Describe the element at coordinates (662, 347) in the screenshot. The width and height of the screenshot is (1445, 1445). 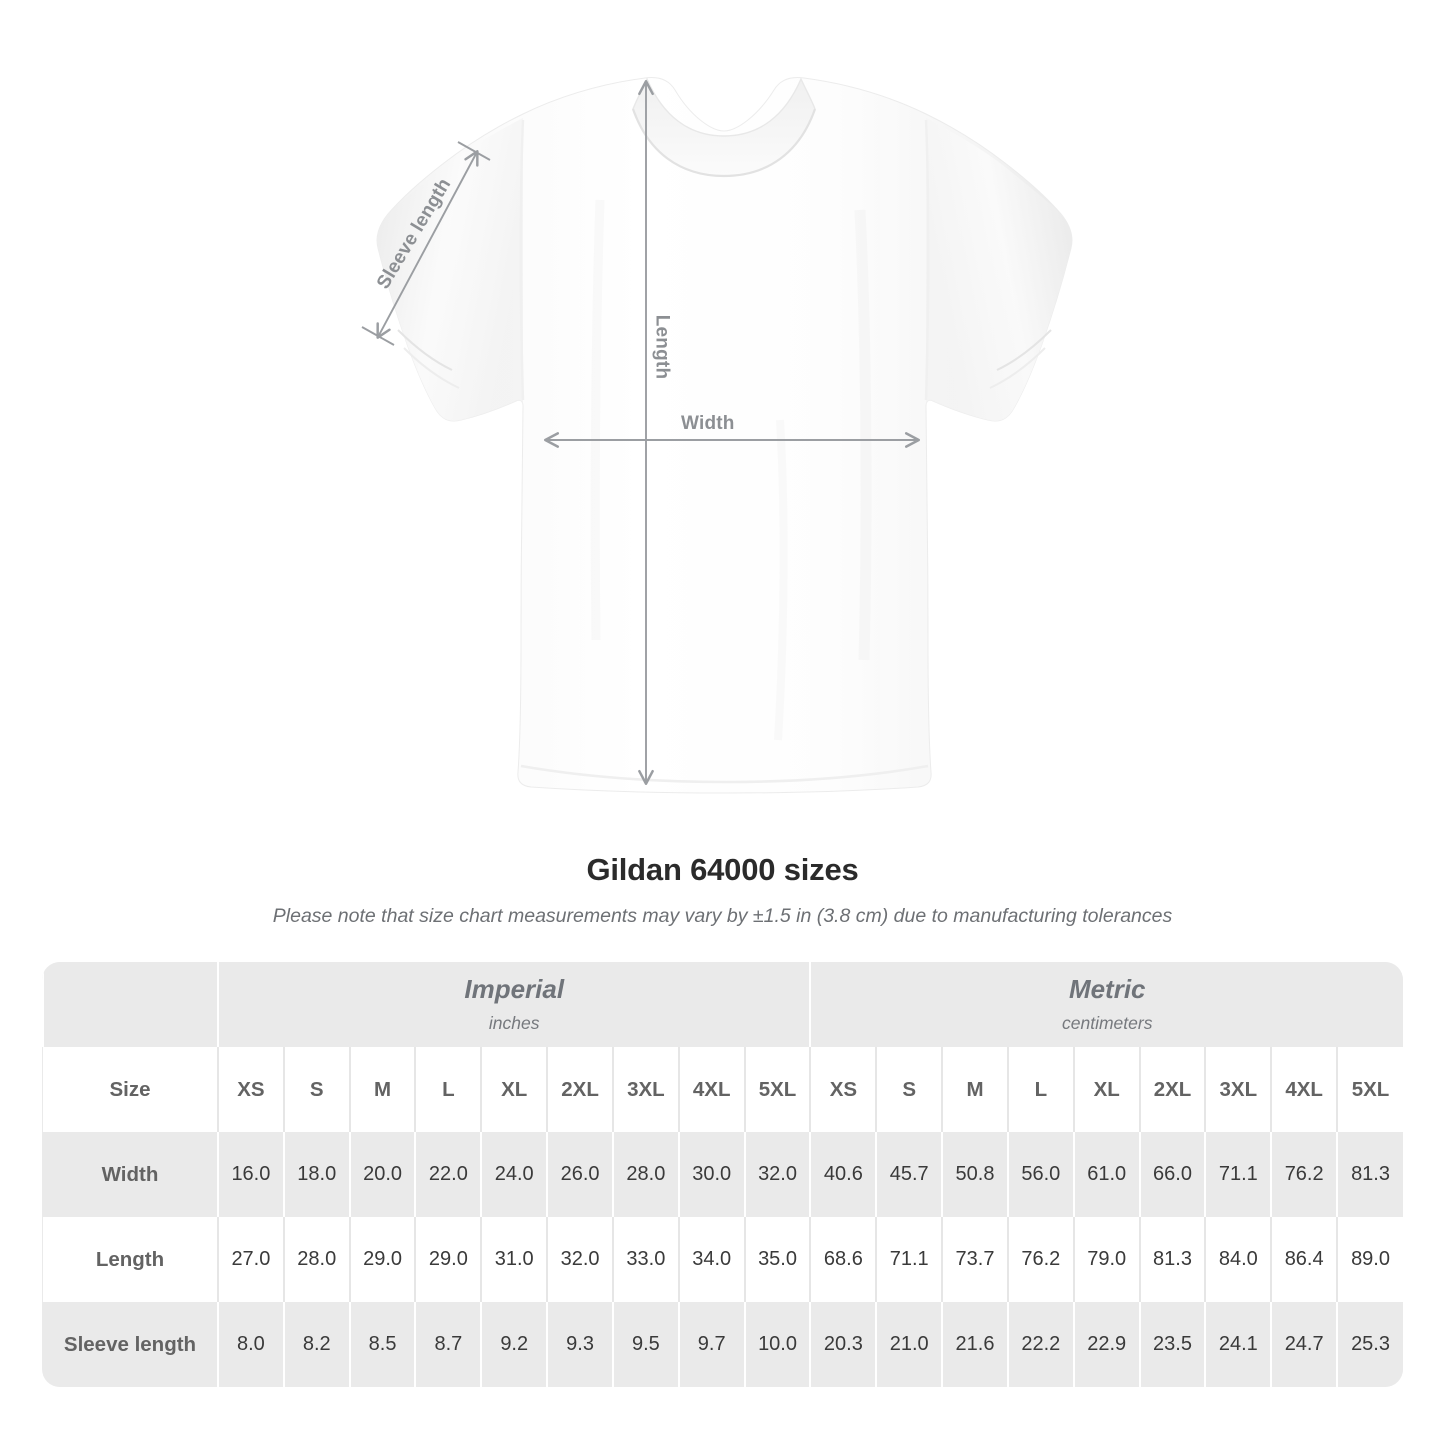
I see `length-label: Length` at that location.